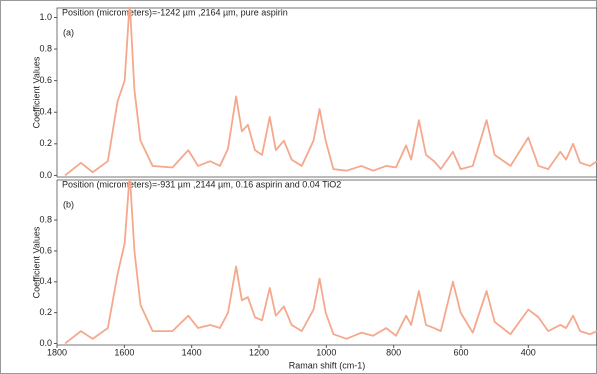 The height and width of the screenshot is (374, 597). Describe the element at coordinates (68, 32) in the screenshot. I see `panel-label: (a)` at that location.